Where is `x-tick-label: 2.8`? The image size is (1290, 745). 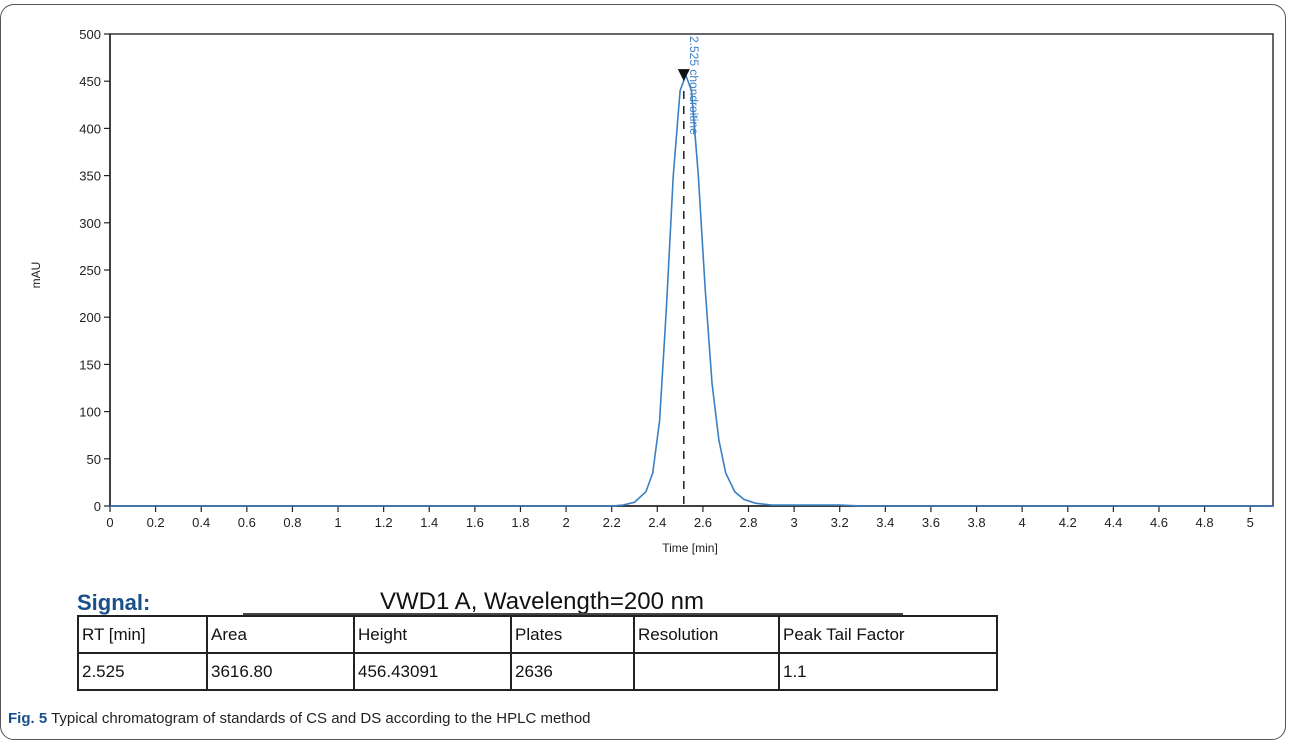 x-tick-label: 2.8 is located at coordinates (748, 522).